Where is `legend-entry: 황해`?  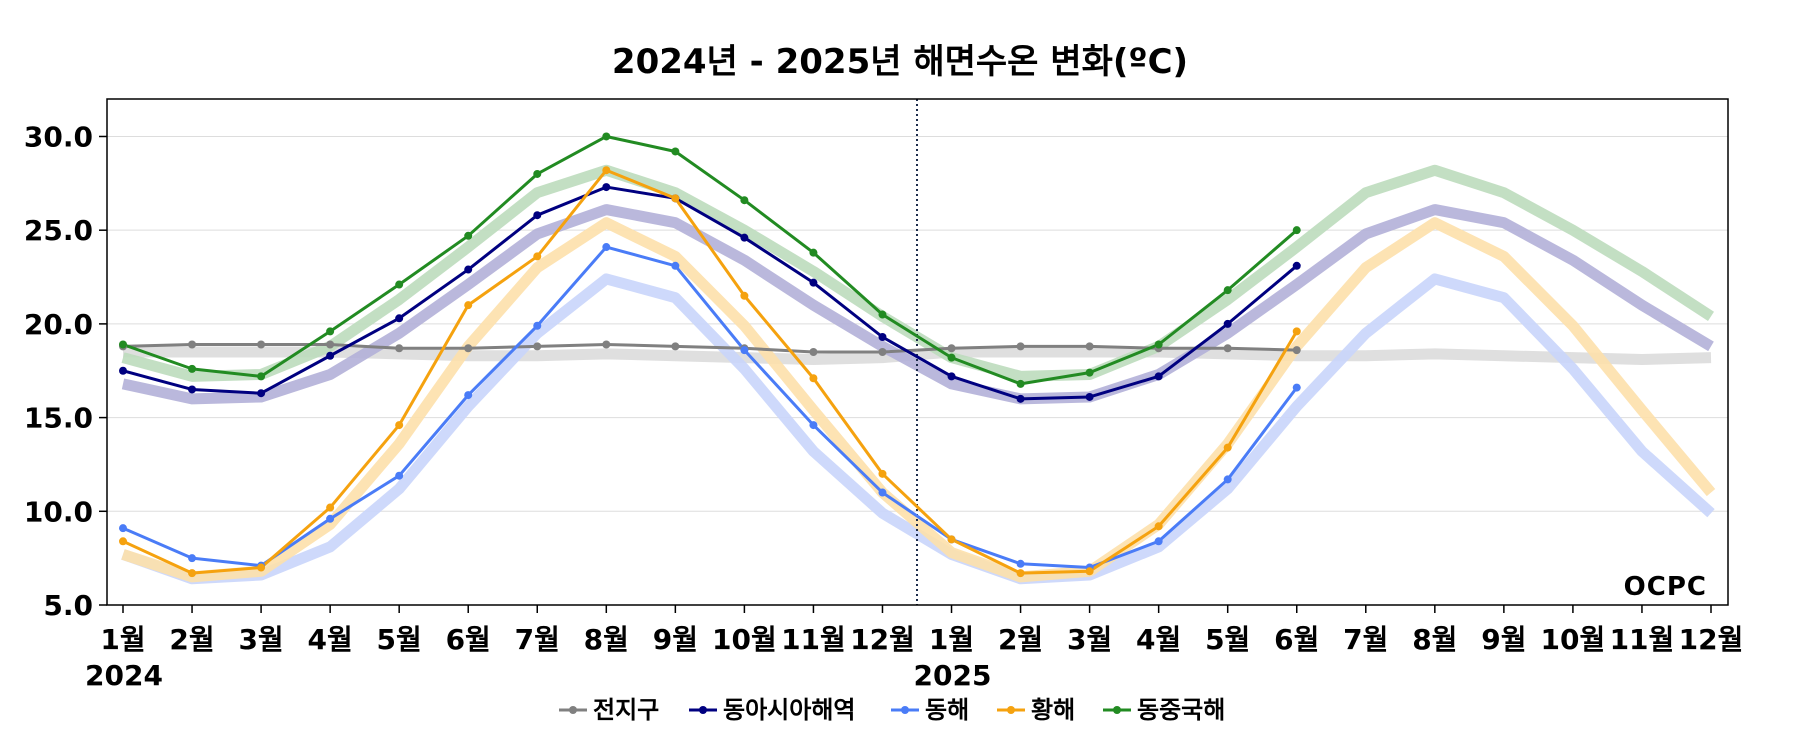
legend-entry: 황해 is located at coordinates (1053, 710).